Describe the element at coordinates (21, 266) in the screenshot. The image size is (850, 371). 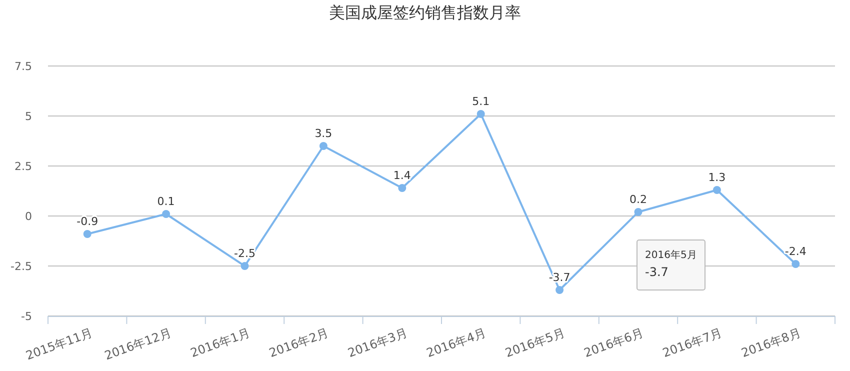
I see `y-tick-label: -2.5` at that location.